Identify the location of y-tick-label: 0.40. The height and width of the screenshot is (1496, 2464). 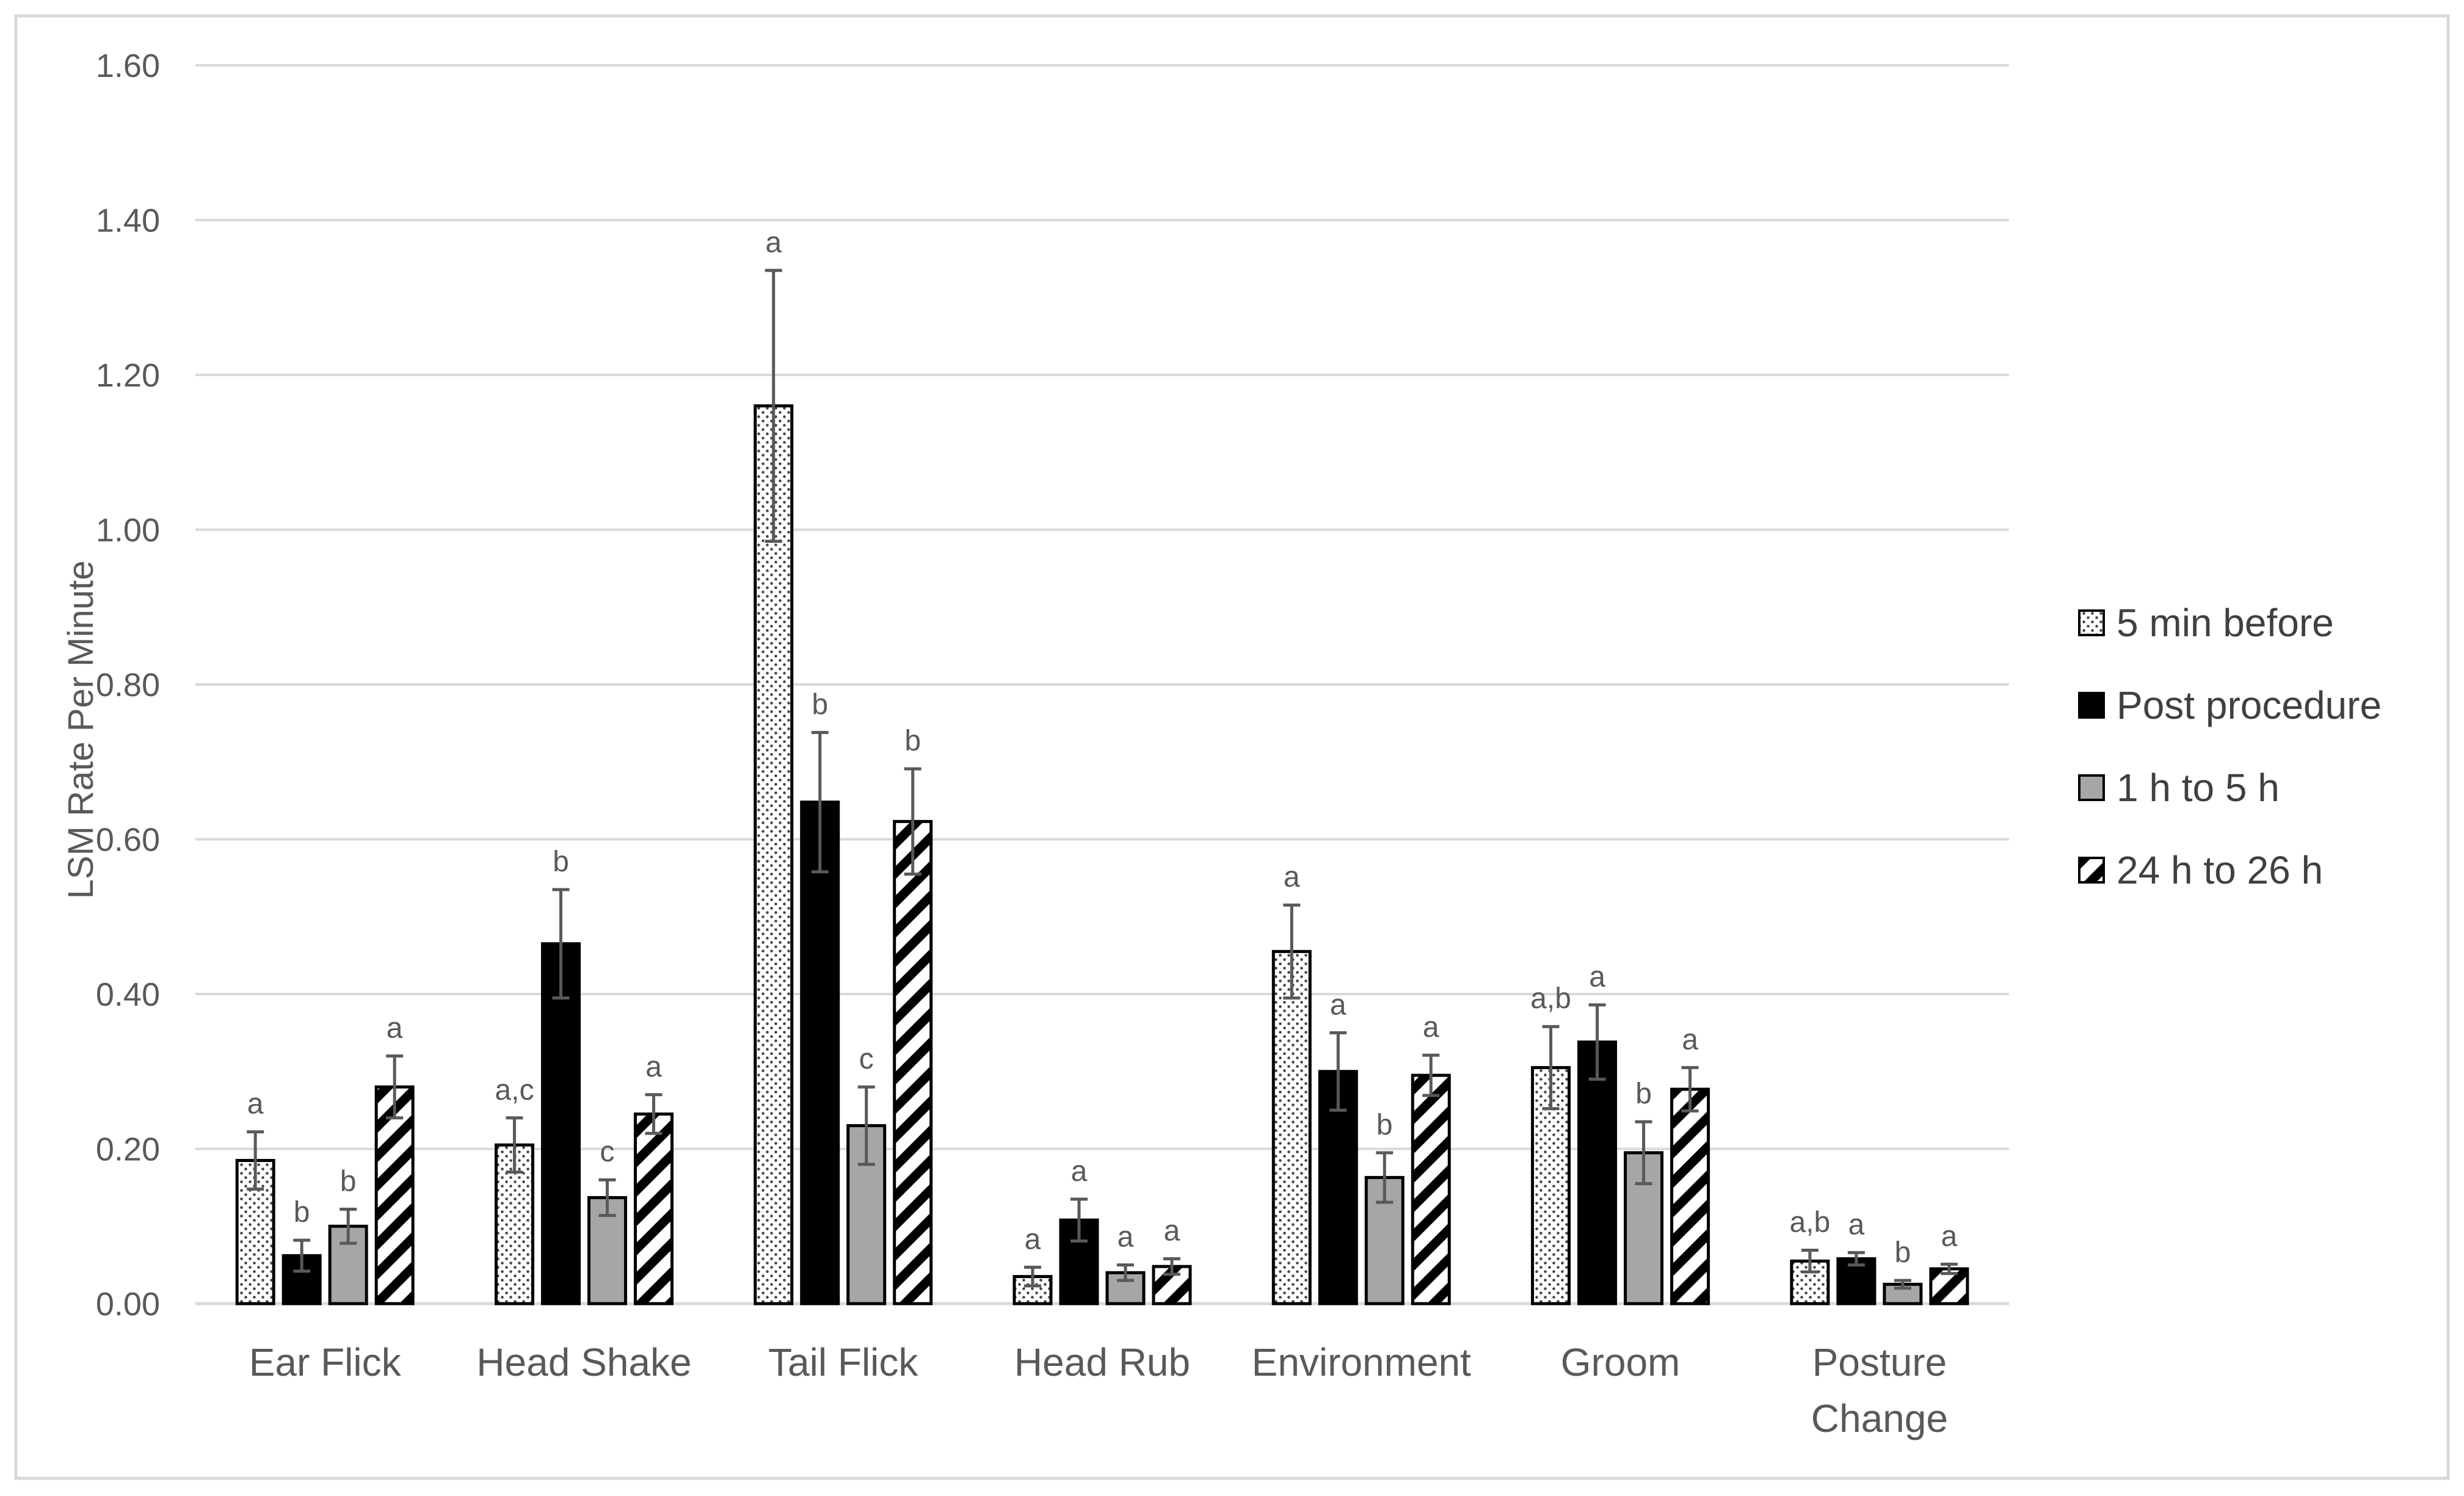
(128, 994).